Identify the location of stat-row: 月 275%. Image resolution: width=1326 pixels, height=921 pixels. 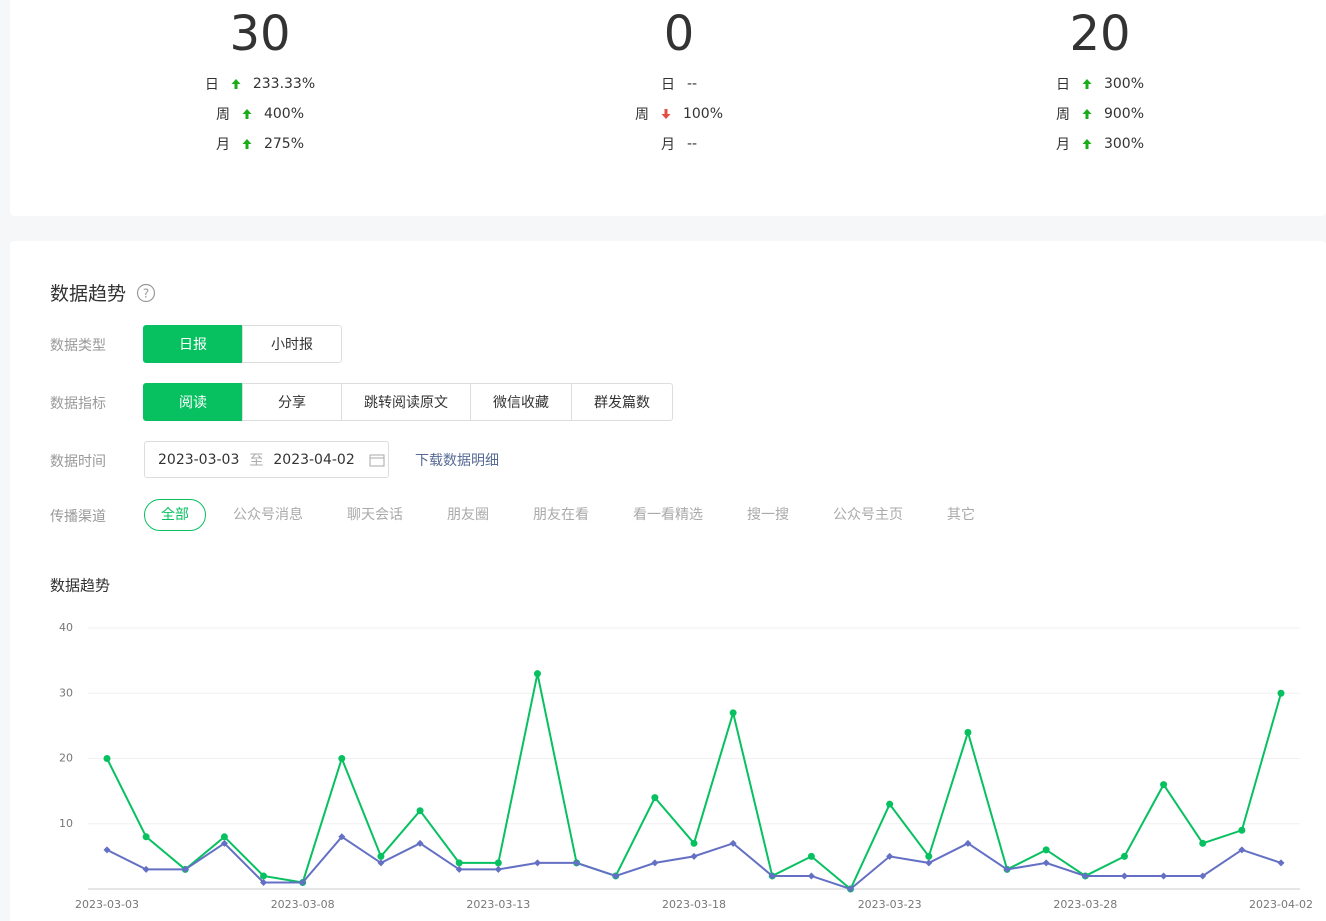
(260, 144).